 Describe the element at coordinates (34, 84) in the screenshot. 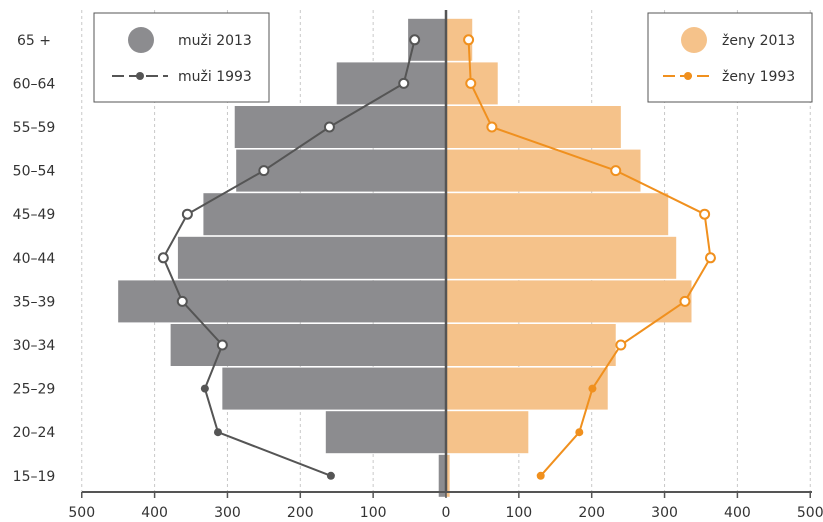

I see `y-tick-label: 60–64` at that location.